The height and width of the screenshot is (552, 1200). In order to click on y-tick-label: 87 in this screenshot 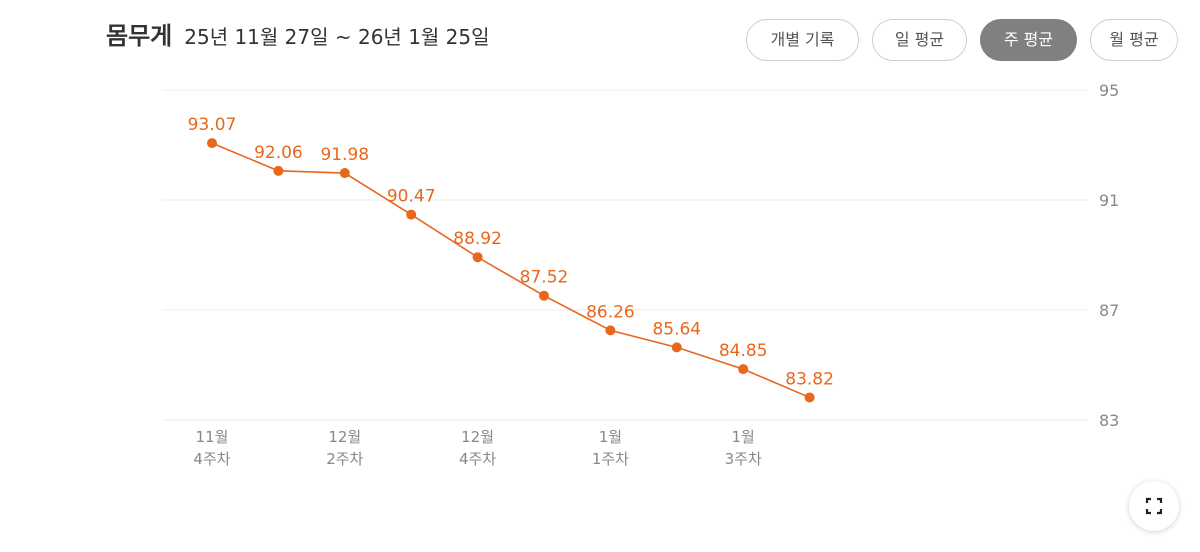, I will do `click(1109, 310)`.